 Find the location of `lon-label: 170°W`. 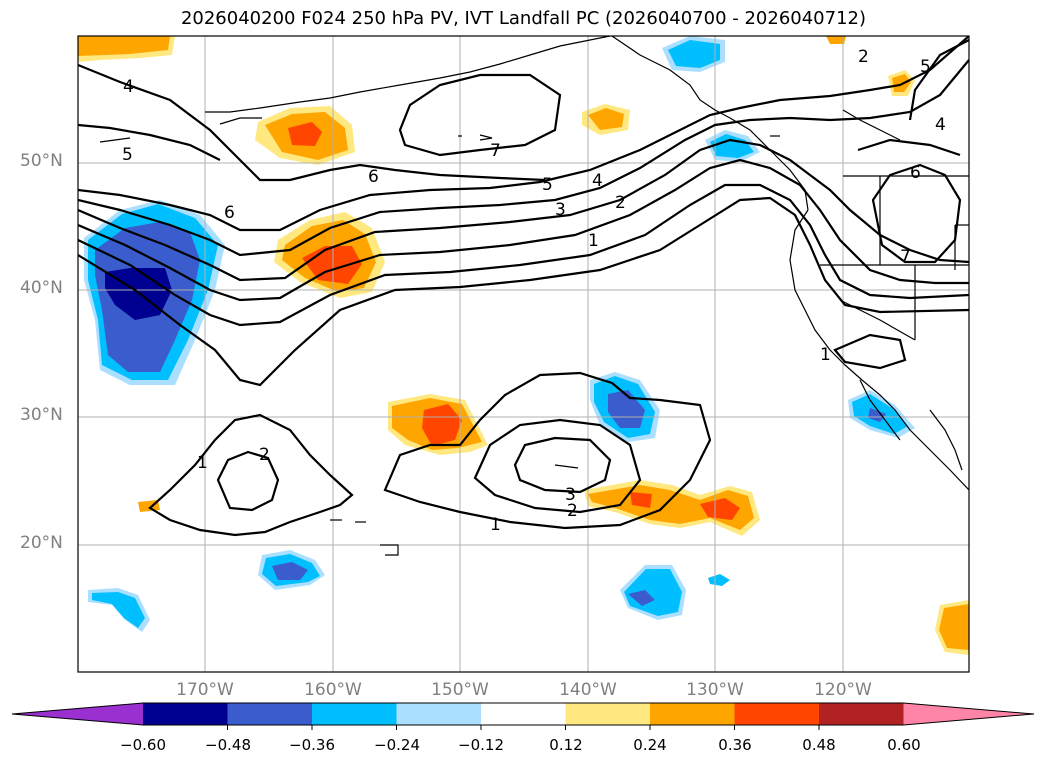

lon-label: 170°W is located at coordinates (205, 690).